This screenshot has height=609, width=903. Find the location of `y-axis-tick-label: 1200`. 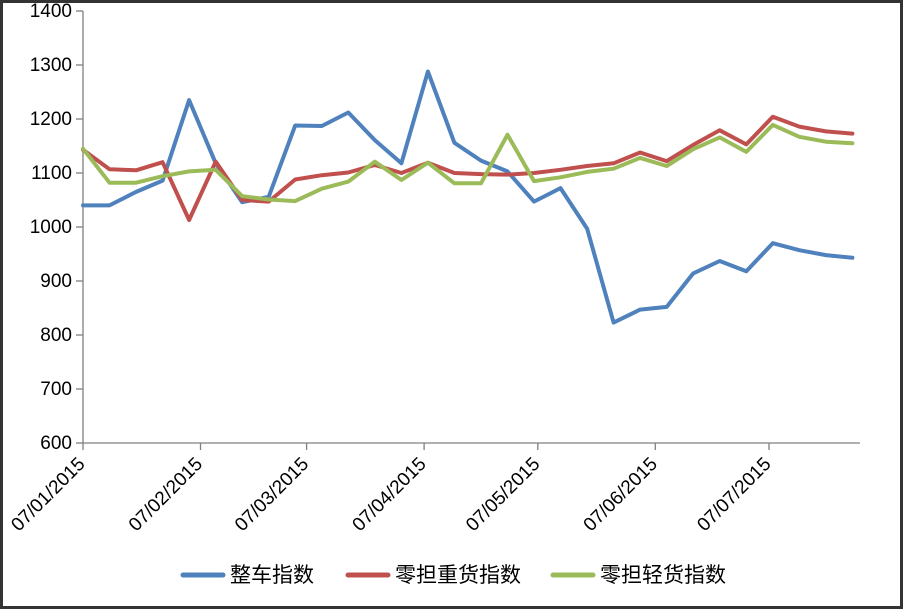

y-axis-tick-label: 1200 is located at coordinates (51, 119).